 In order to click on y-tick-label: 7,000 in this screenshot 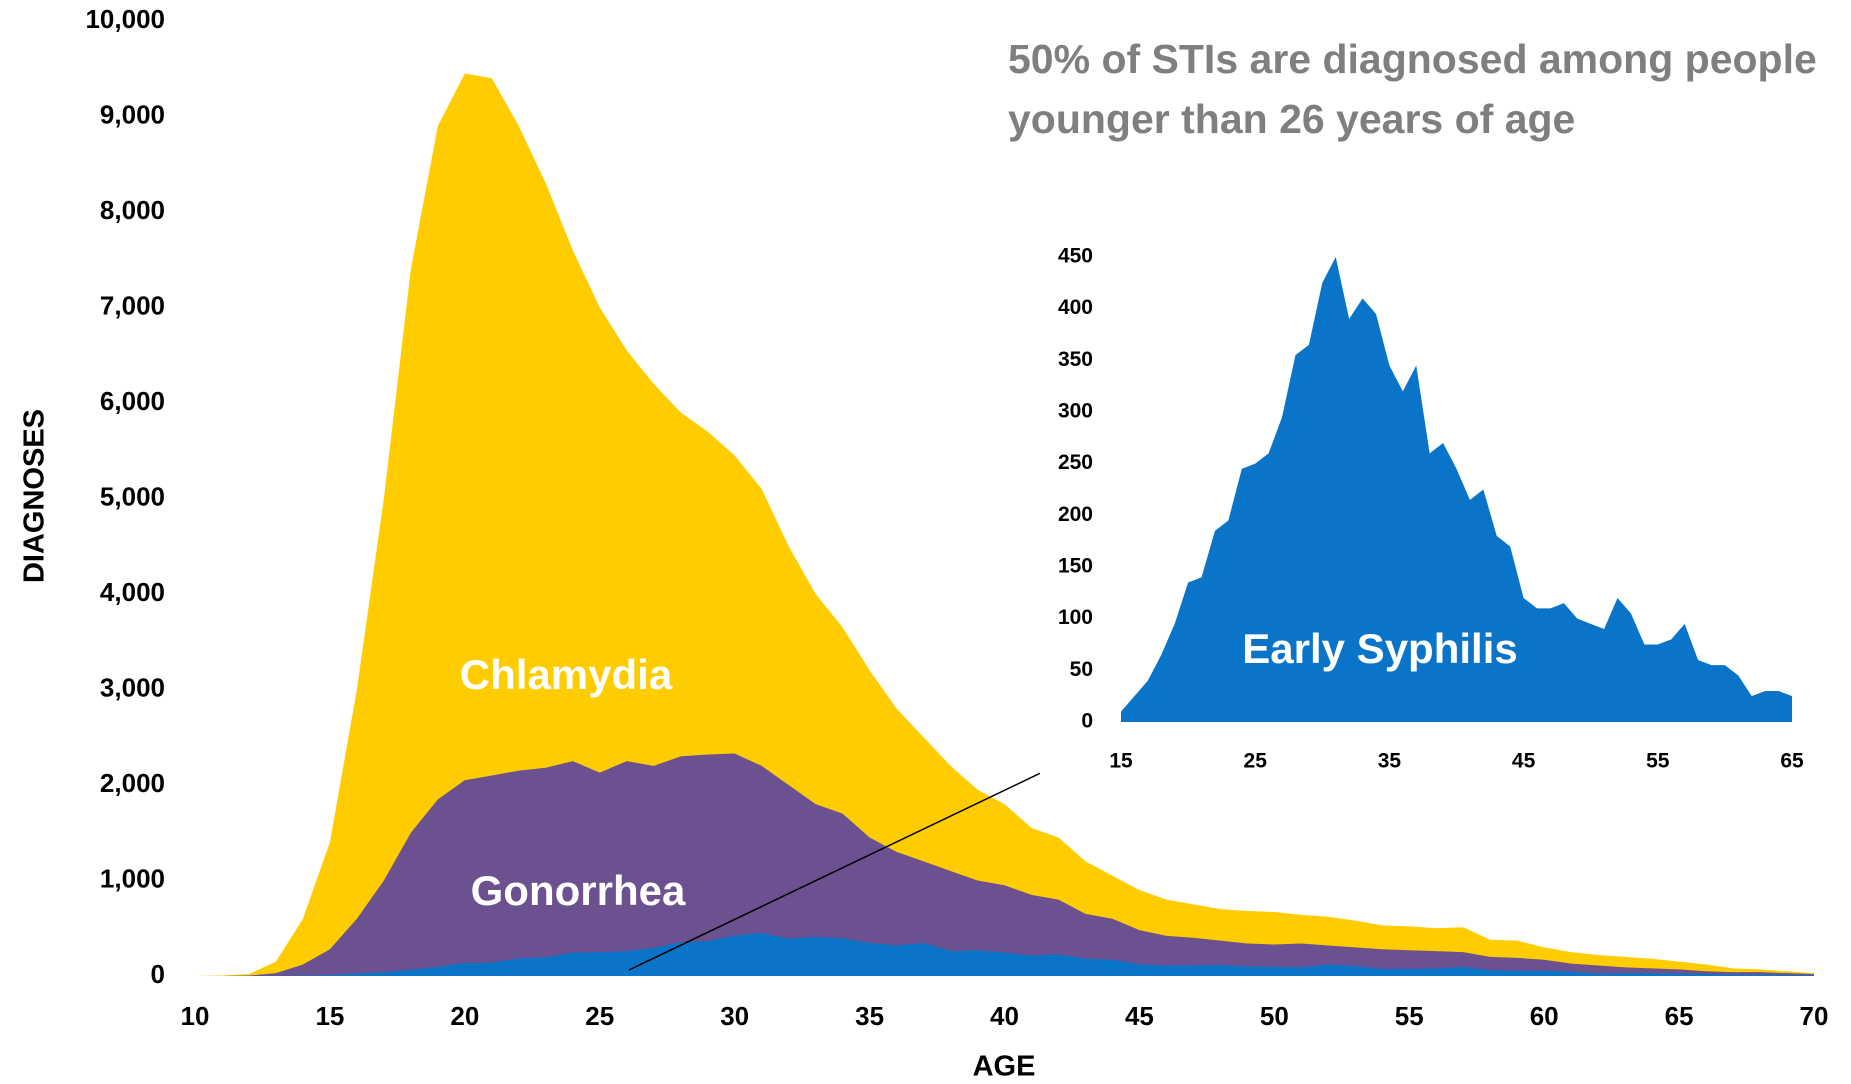, I will do `click(132, 305)`.